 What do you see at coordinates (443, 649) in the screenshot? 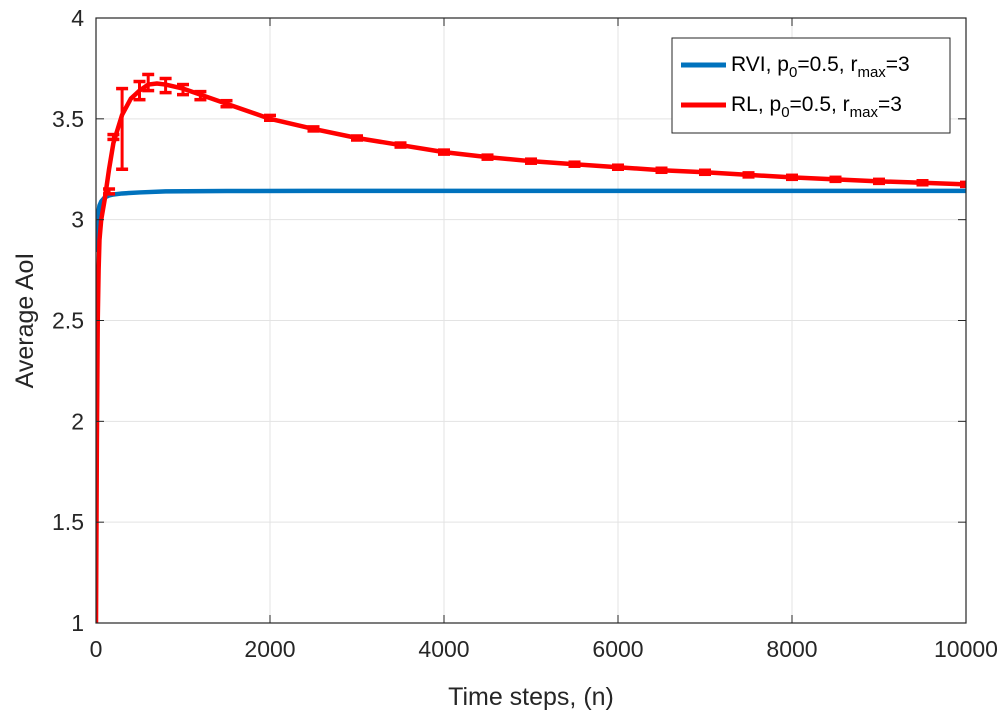
I see `x-tick-label: 4000` at bounding box center [443, 649].